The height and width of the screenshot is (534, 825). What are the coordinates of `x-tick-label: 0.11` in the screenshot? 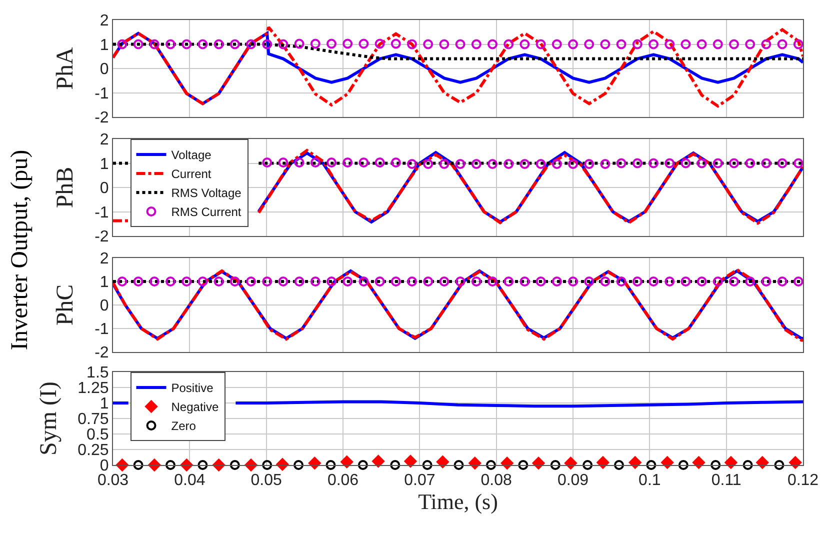 It's located at (726, 481).